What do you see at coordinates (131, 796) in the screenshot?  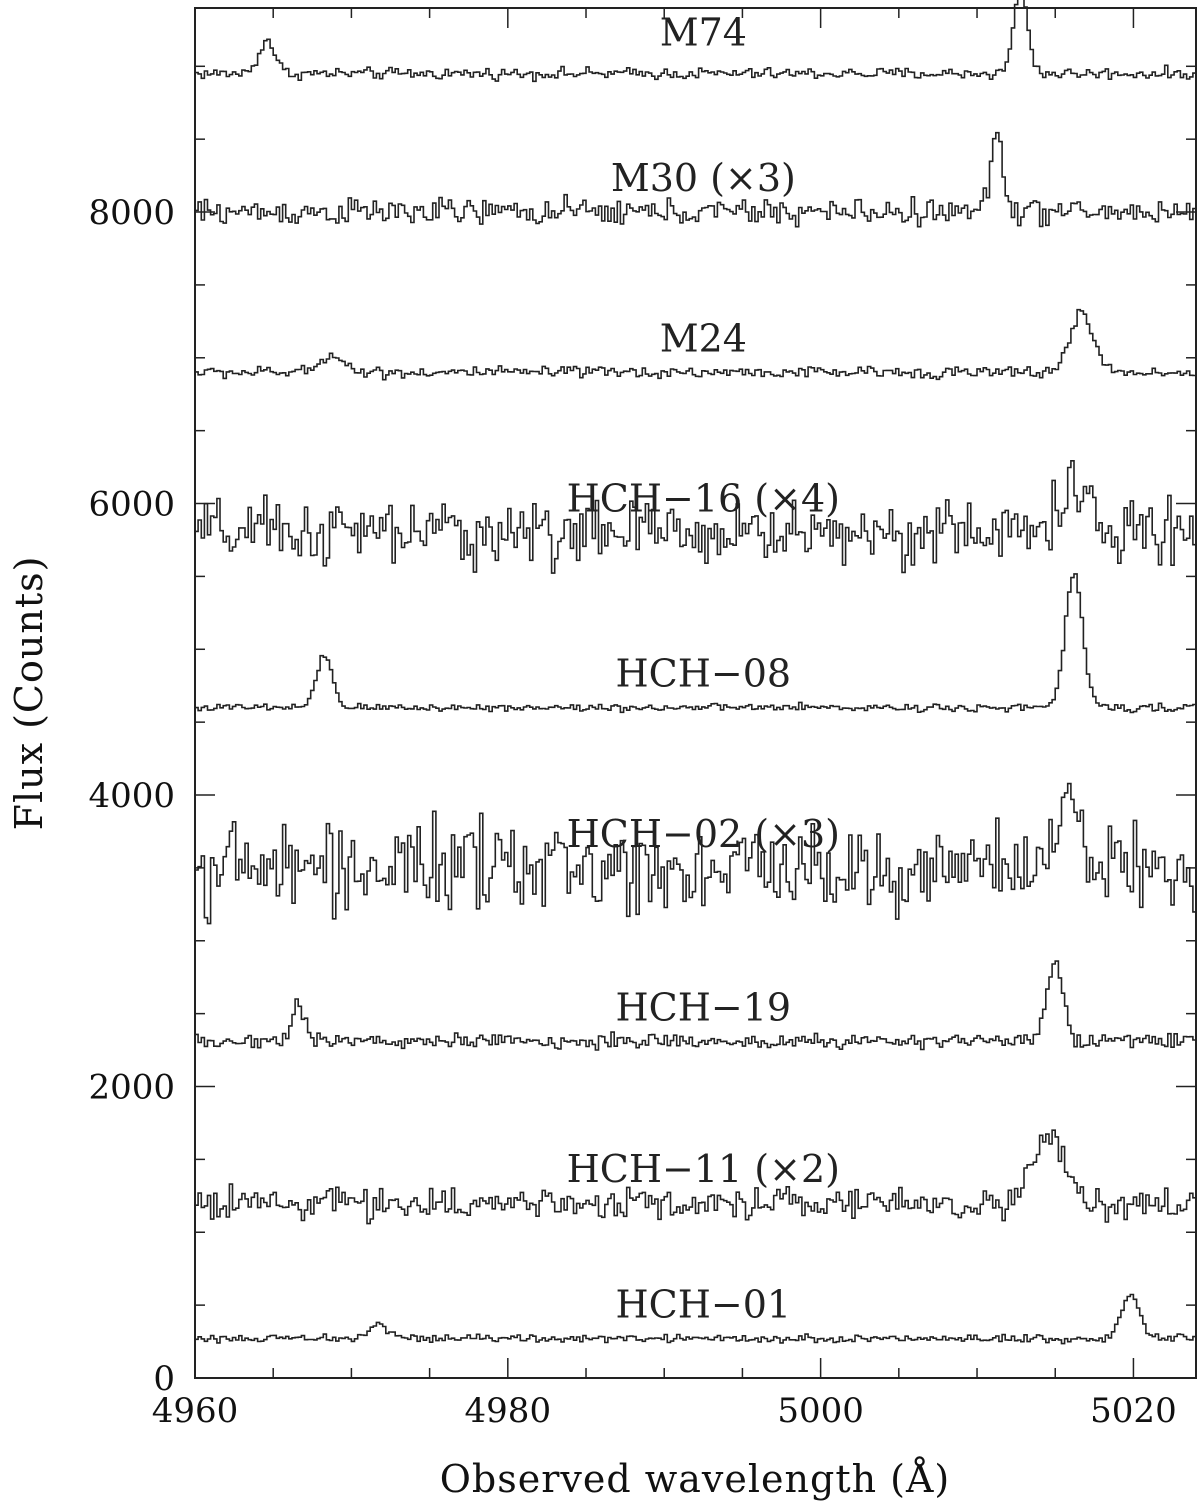 I see `y-tick-label: 4000` at bounding box center [131, 796].